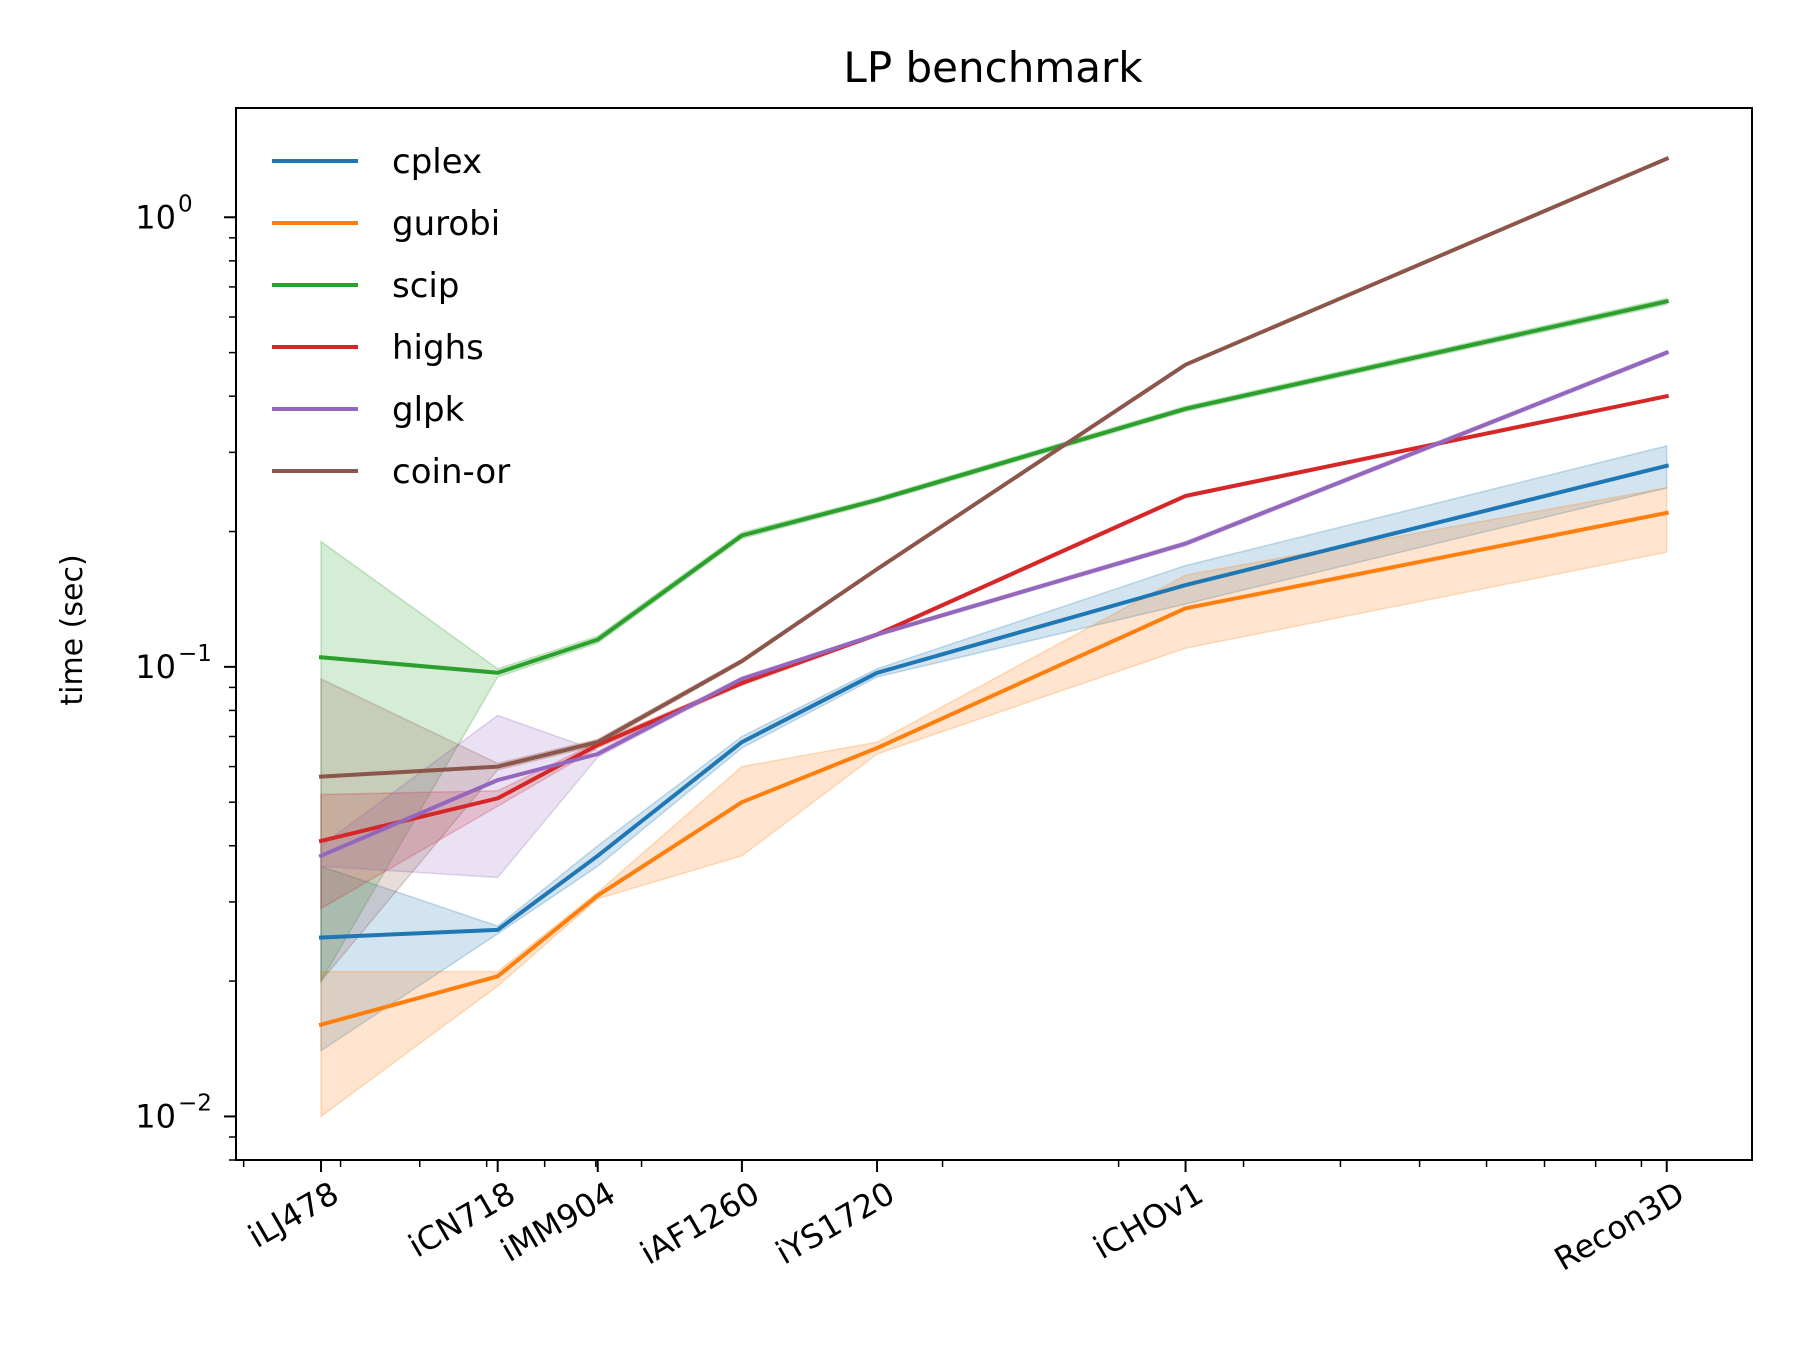  What do you see at coordinates (835, 1223) in the screenshot?
I see `x-tick-label-iys1720: iYS1720` at bounding box center [835, 1223].